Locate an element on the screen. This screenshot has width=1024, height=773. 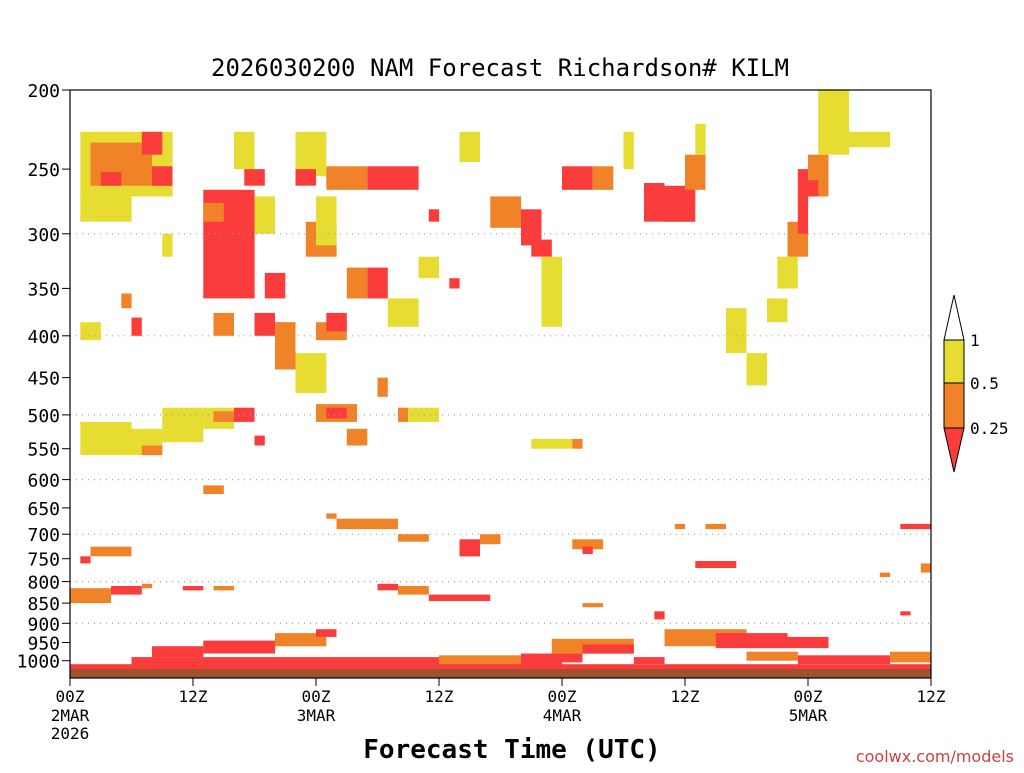
legend-swatch-high is located at coordinates (954, 361).